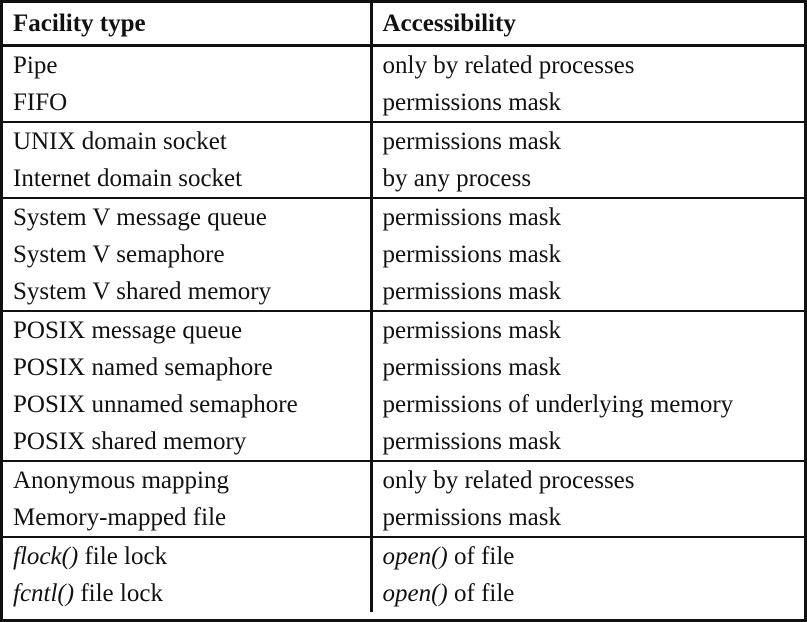  I want to click on table-row: System V message queue permissions mask, so click(403, 216).